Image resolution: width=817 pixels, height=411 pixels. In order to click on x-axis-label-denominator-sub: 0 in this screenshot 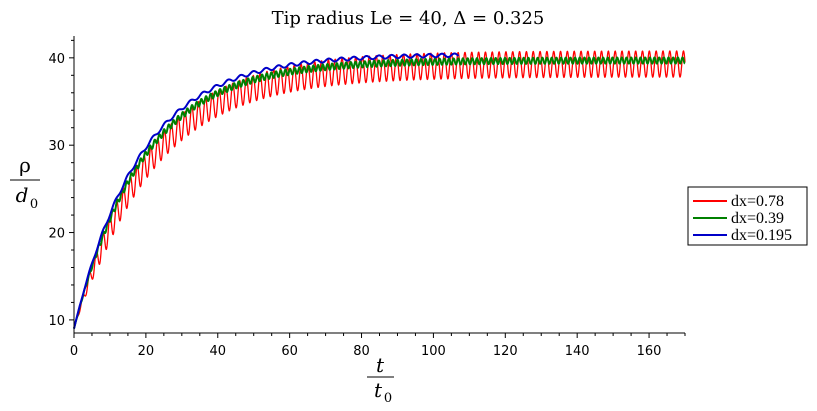, I will do `click(388, 398)`.